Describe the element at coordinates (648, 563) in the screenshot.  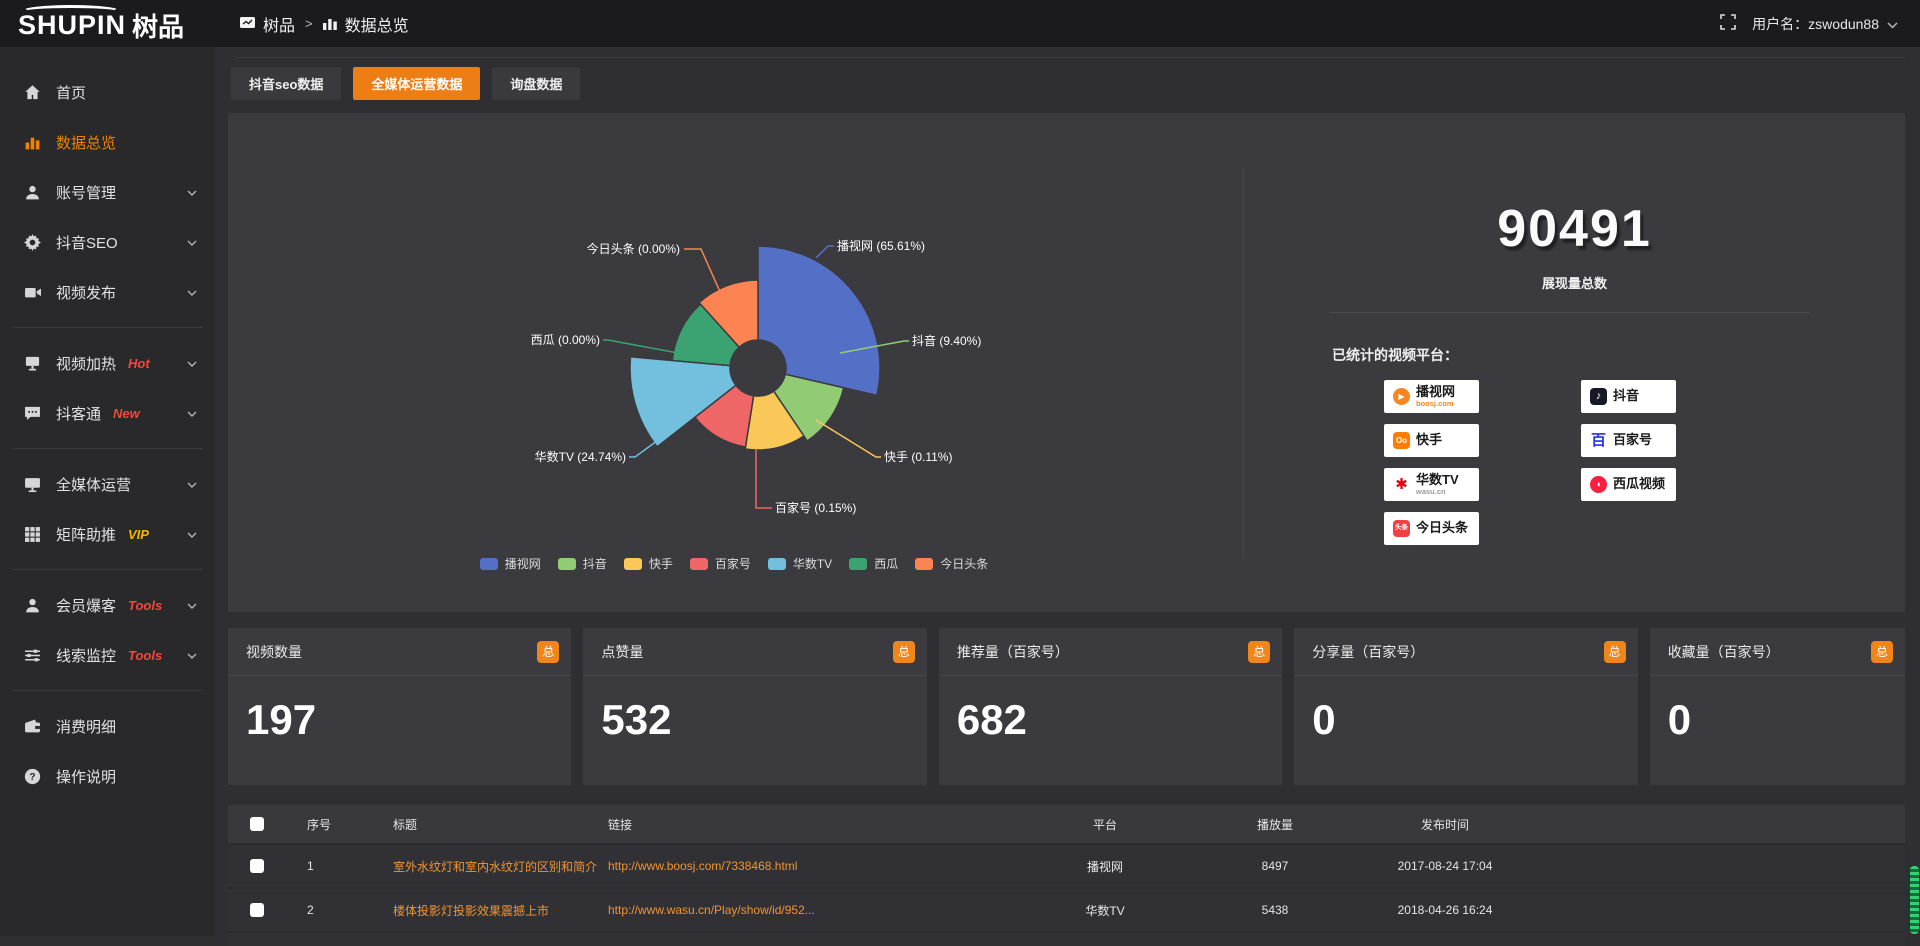
I see `legend-item-快手: 快手` at that location.